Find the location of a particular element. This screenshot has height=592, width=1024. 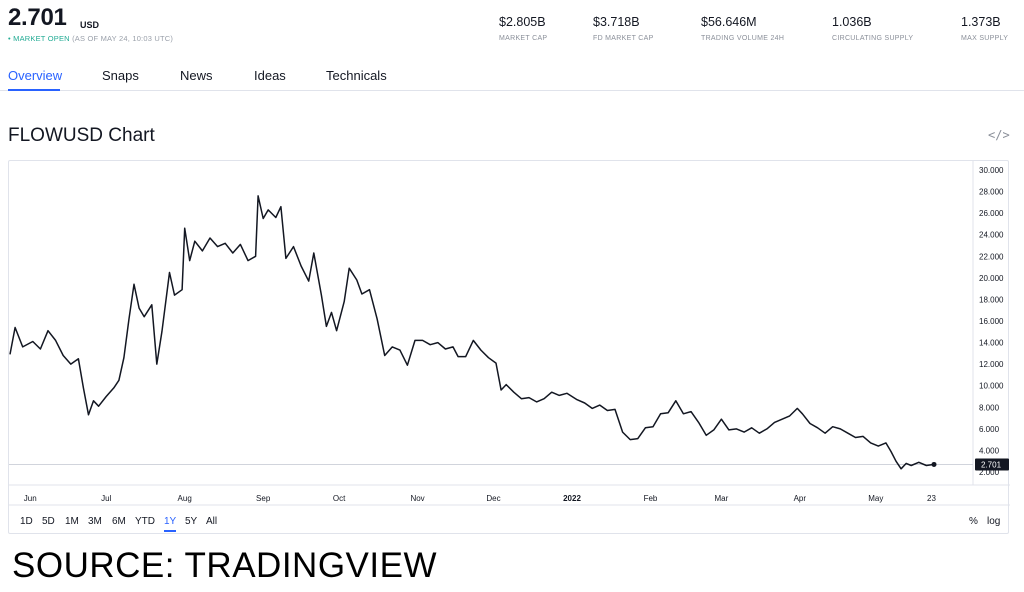

range-5y: 5Y is located at coordinates (191, 521).